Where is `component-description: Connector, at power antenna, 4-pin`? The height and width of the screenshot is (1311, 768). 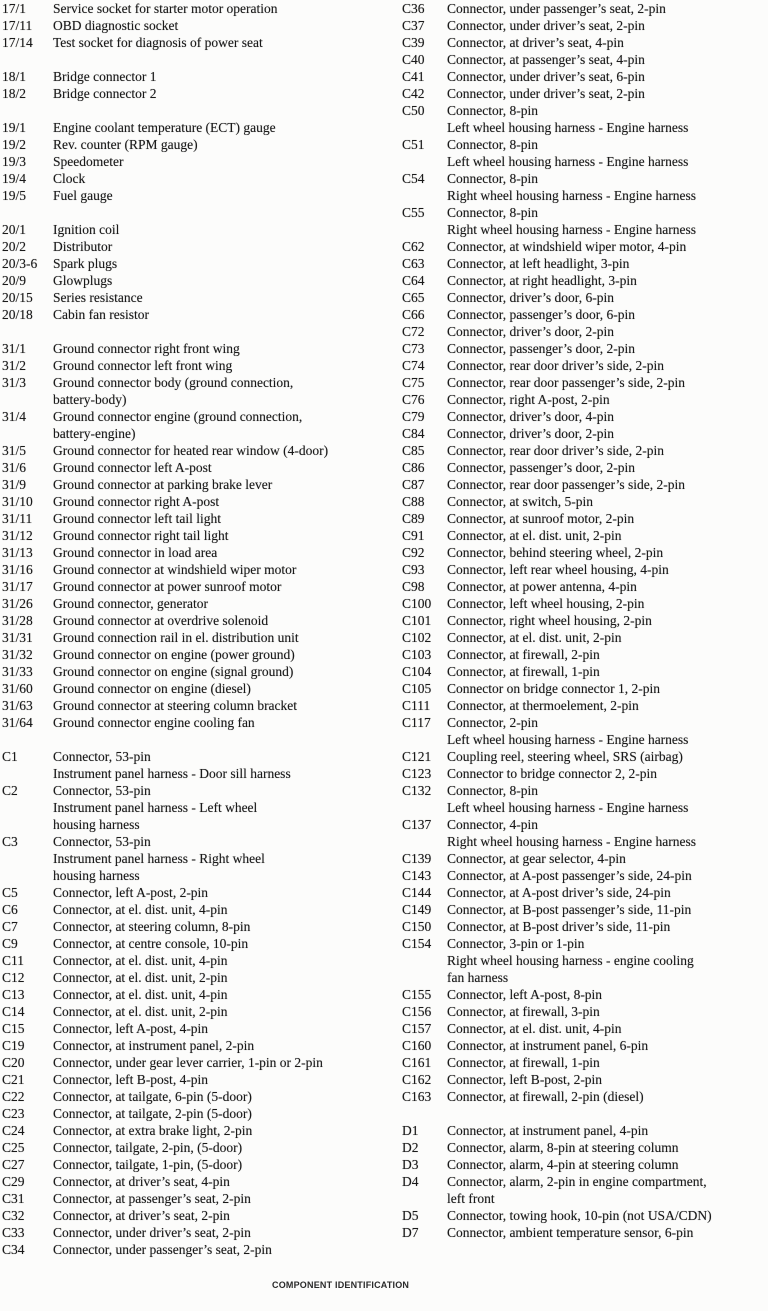 component-description: Connector, at power antenna, 4-pin is located at coordinates (606, 586).